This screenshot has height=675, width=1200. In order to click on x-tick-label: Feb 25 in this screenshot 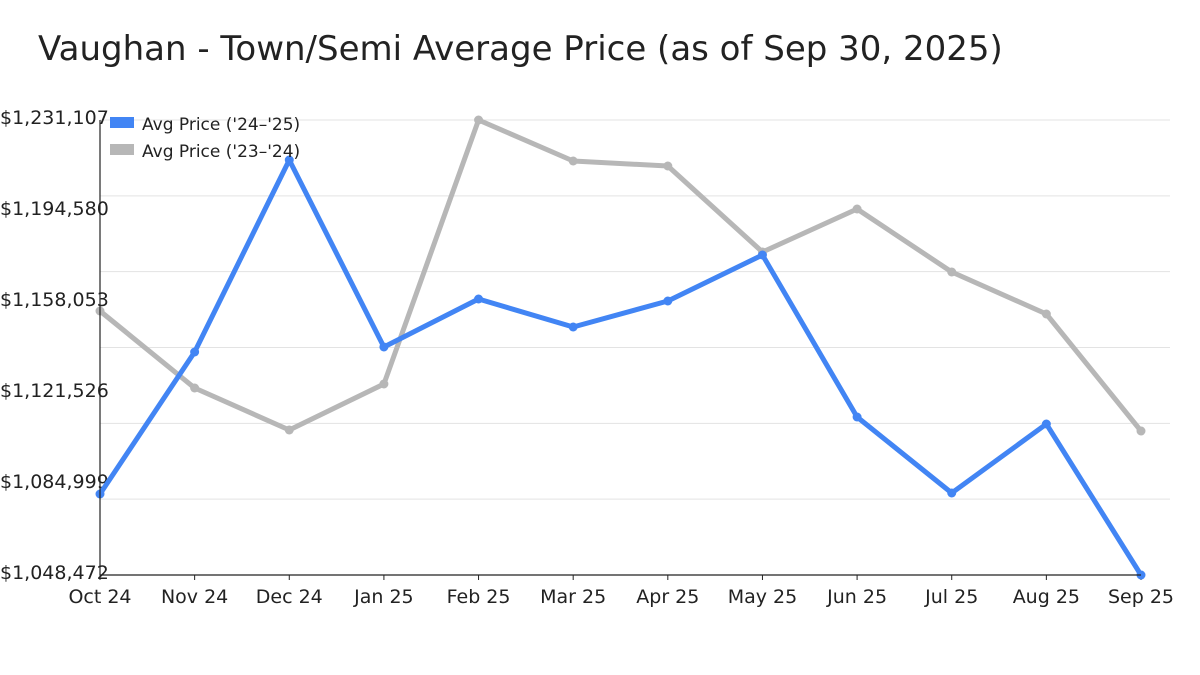, I will do `click(479, 597)`.